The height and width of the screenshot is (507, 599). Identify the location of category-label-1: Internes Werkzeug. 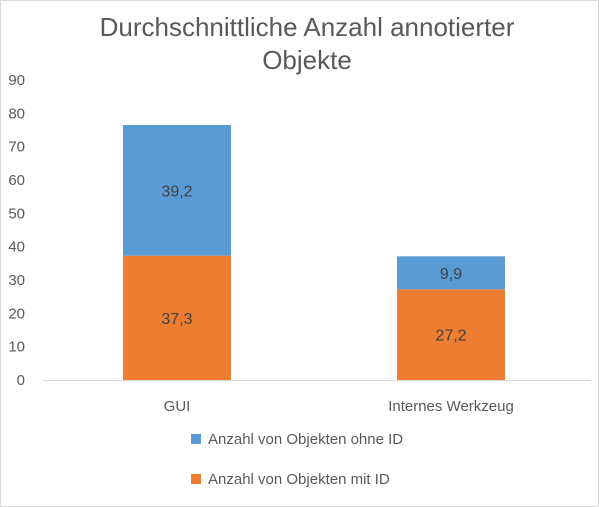
(451, 406).